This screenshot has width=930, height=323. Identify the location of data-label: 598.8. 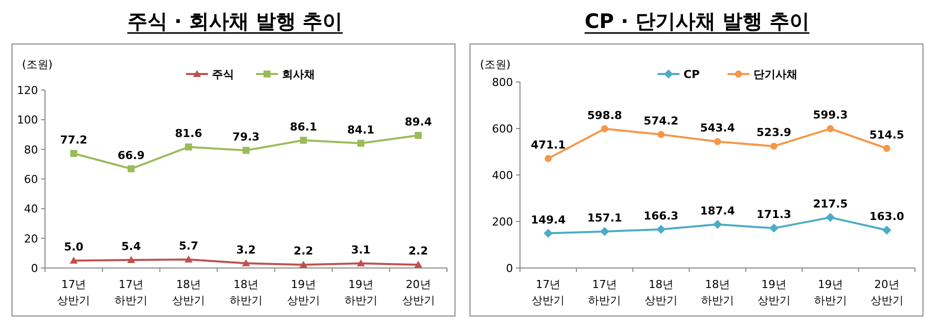
(604, 115).